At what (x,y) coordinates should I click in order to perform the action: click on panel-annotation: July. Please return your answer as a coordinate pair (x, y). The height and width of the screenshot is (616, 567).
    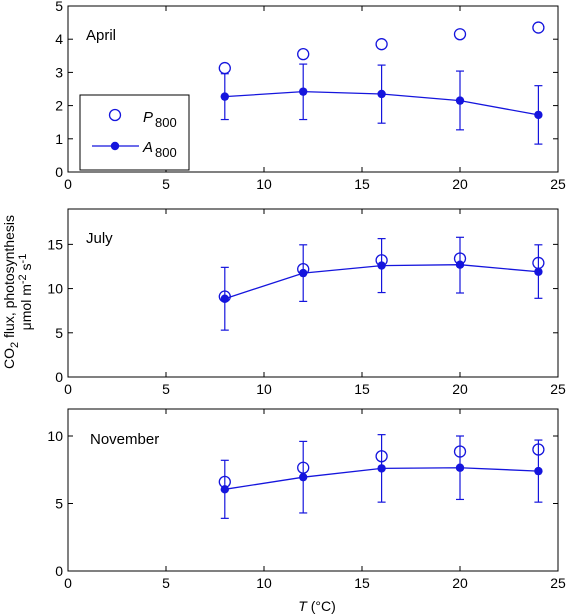
    Looking at the image, I should click on (99, 238).